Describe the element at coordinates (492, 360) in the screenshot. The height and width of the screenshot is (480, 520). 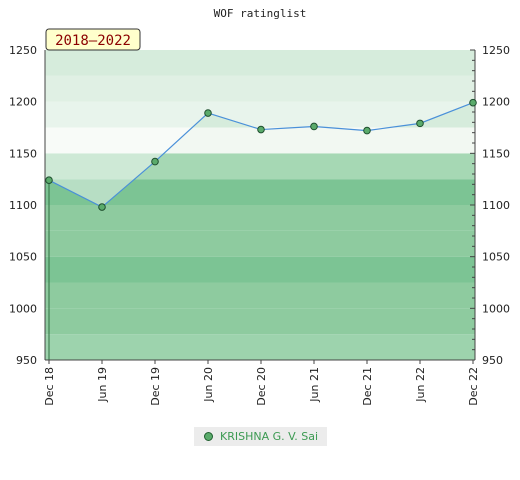
I see `y-tick-label-right: 950` at that location.